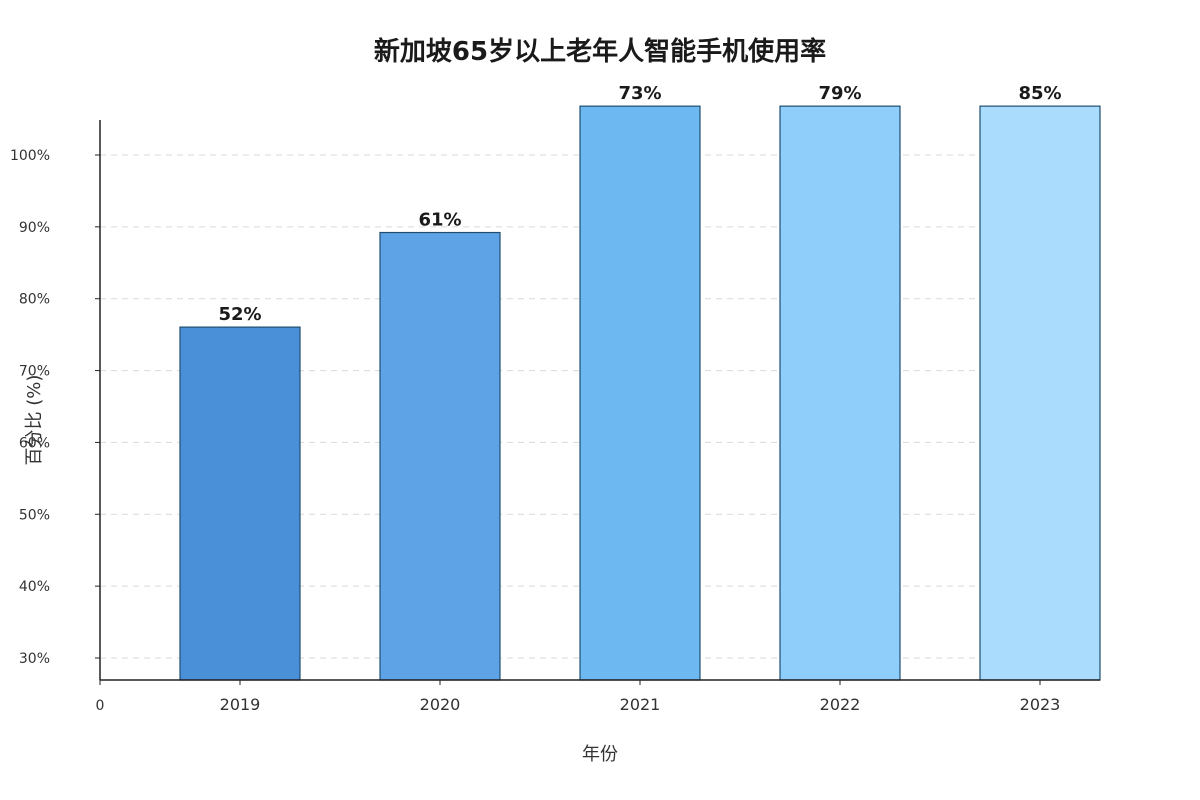 Image resolution: width=1200 pixels, height=800 pixels. Describe the element at coordinates (240, 704) in the screenshot. I see `x-tick-label: 2019` at that location.